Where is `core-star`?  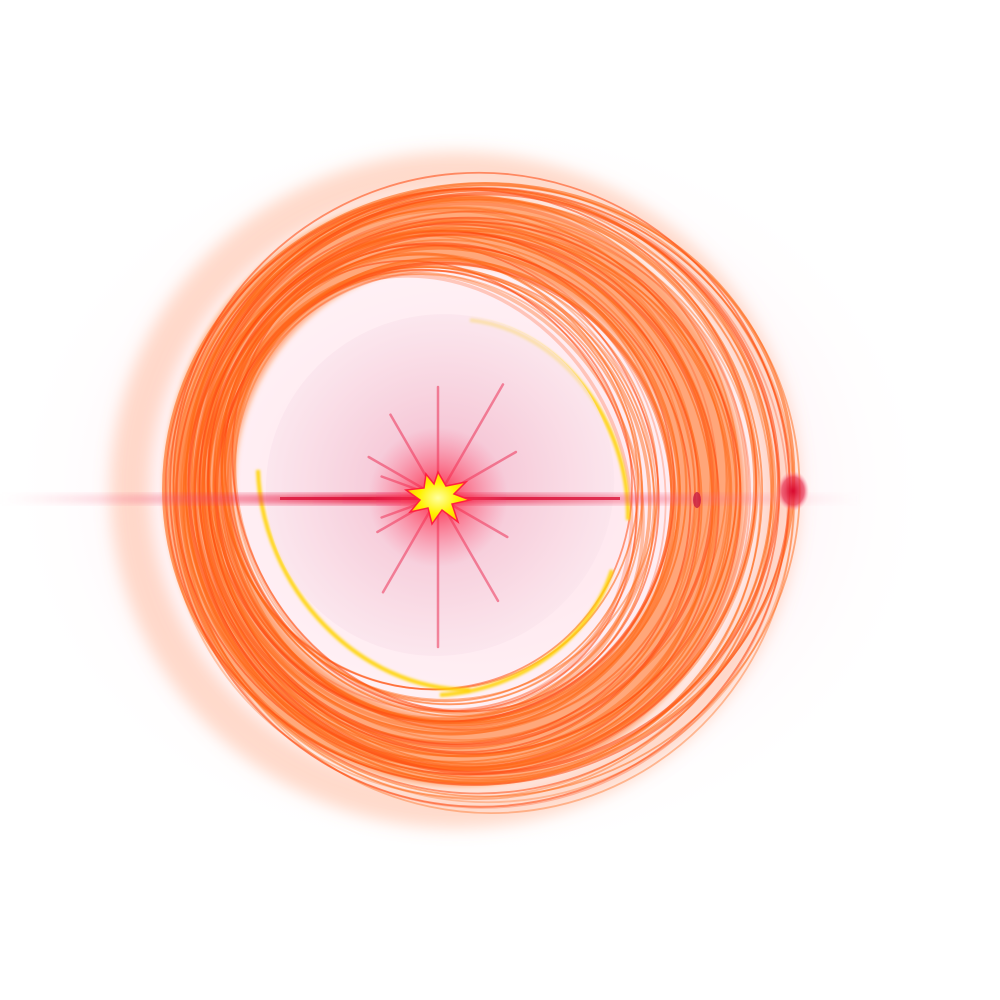 core-star is located at coordinates (438, 498).